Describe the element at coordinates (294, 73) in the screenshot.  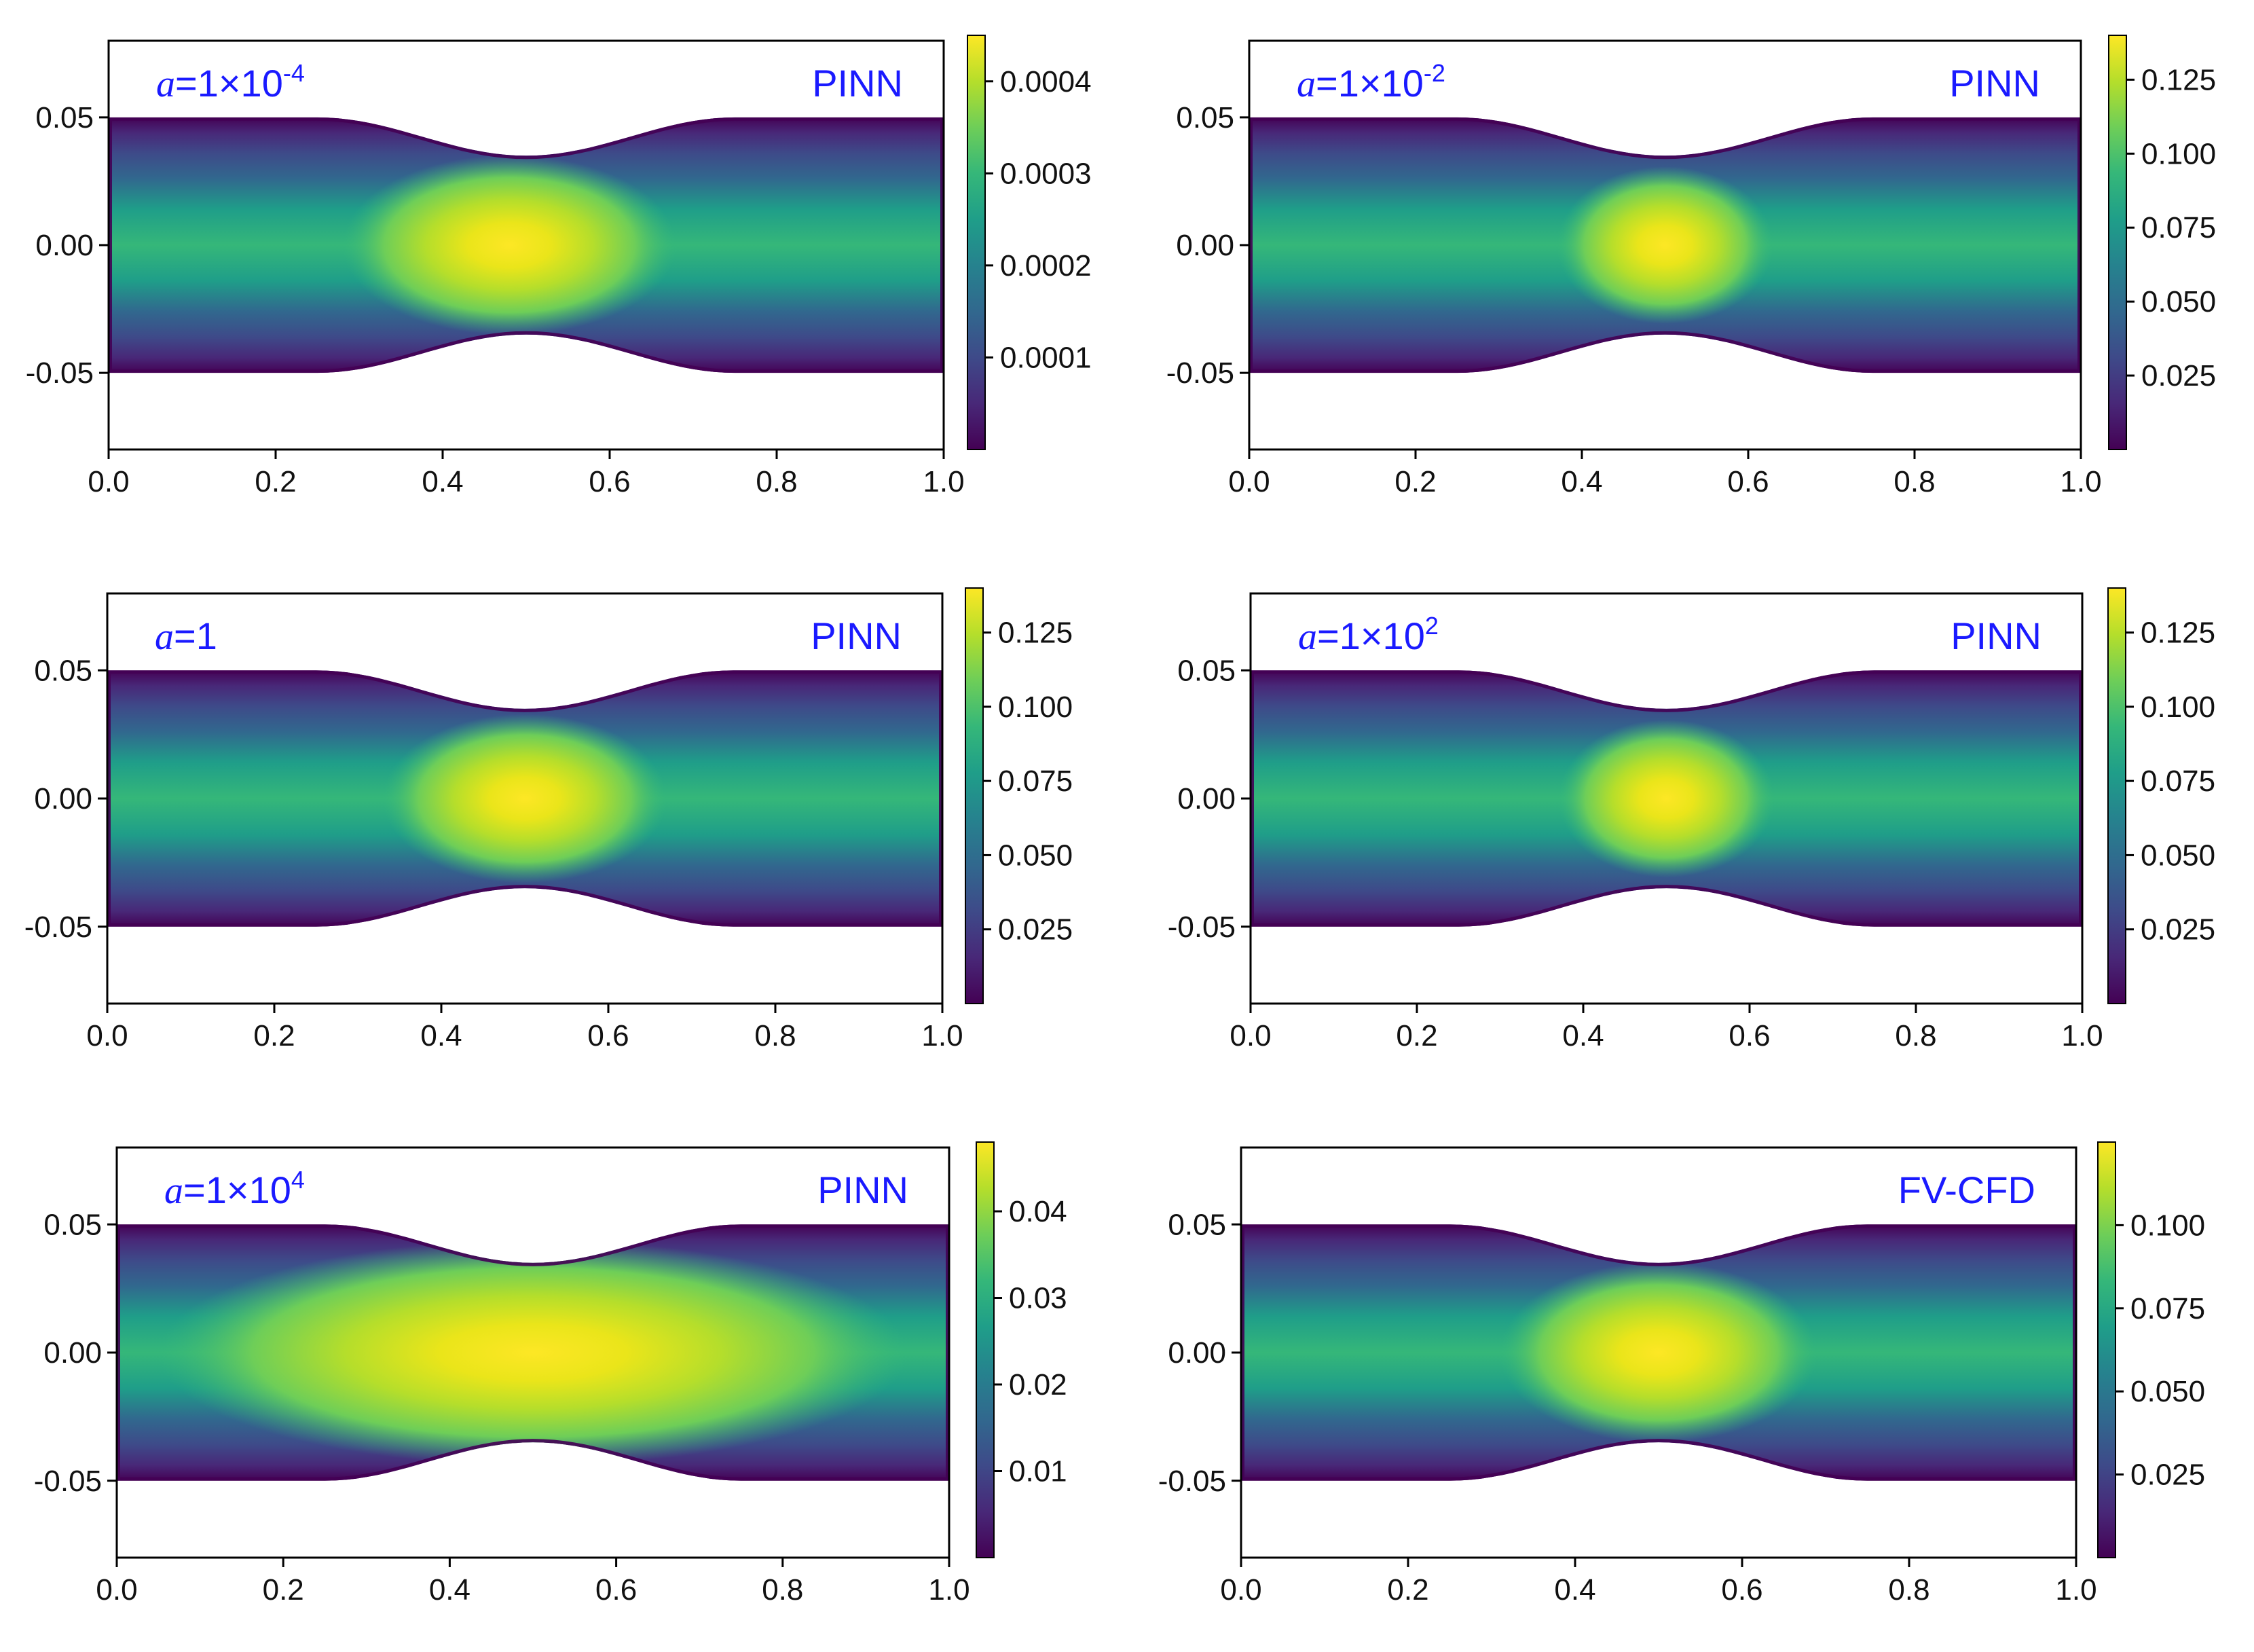
I see `param-exponent: -4` at that location.